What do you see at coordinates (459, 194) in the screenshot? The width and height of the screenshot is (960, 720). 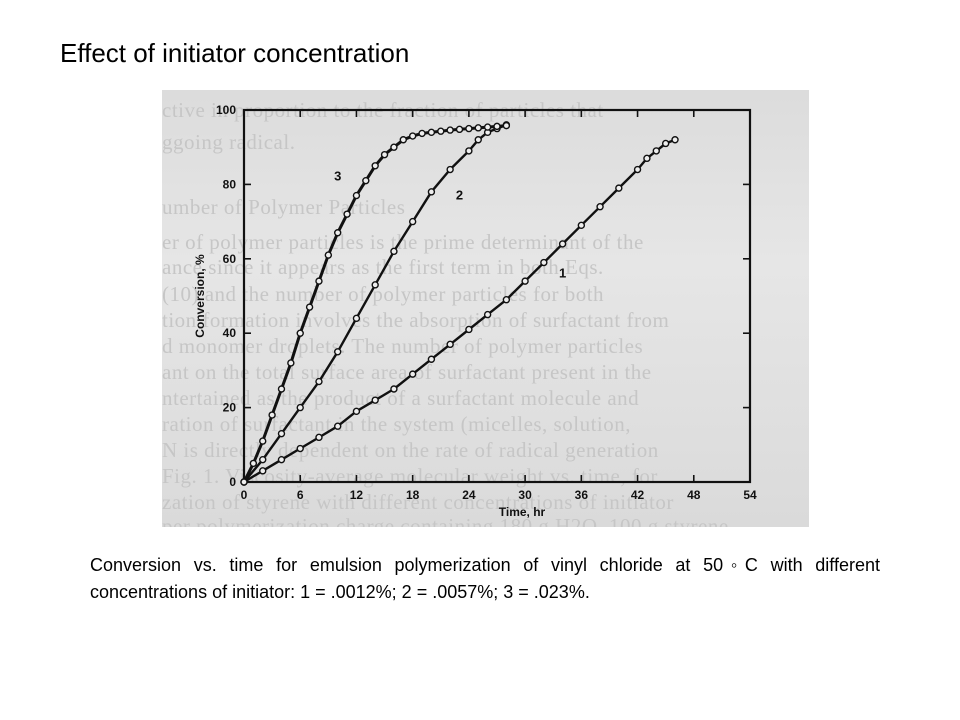 I see `series-label-2: 2` at bounding box center [459, 194].